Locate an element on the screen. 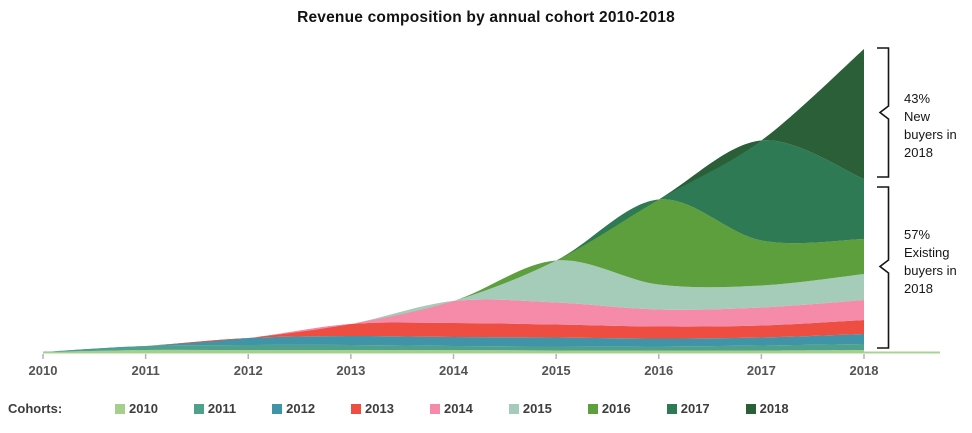 This screenshot has height=433, width=972. legend-swatch-2016 is located at coordinates (592, 408).